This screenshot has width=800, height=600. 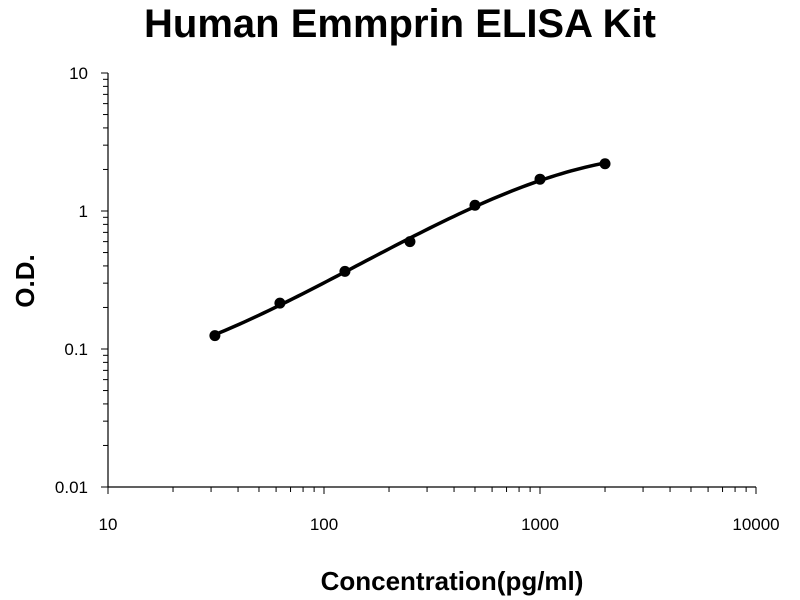 What do you see at coordinates (25, 280) in the screenshot?
I see `y-axis-title: O.D.` at bounding box center [25, 280].